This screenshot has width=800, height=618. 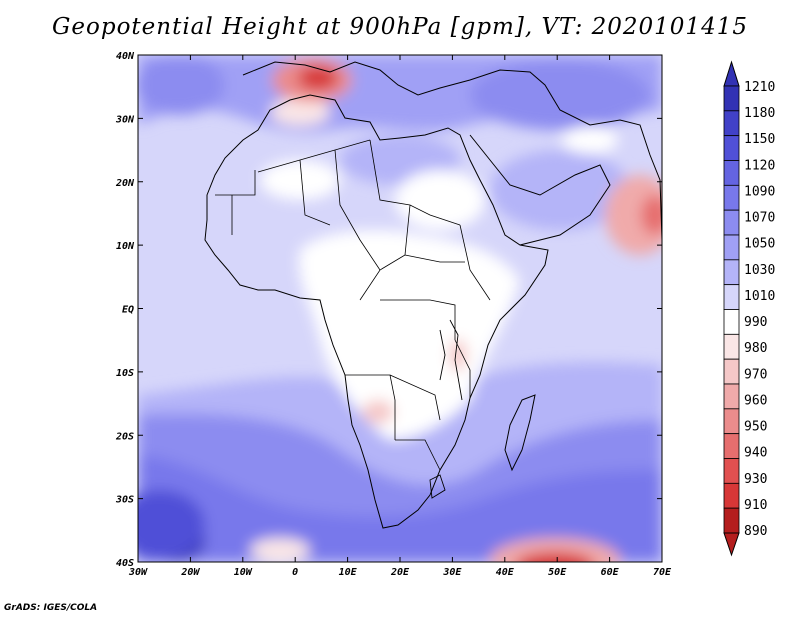 I want to click on colorbar-label: 1010, so click(x=759, y=296).